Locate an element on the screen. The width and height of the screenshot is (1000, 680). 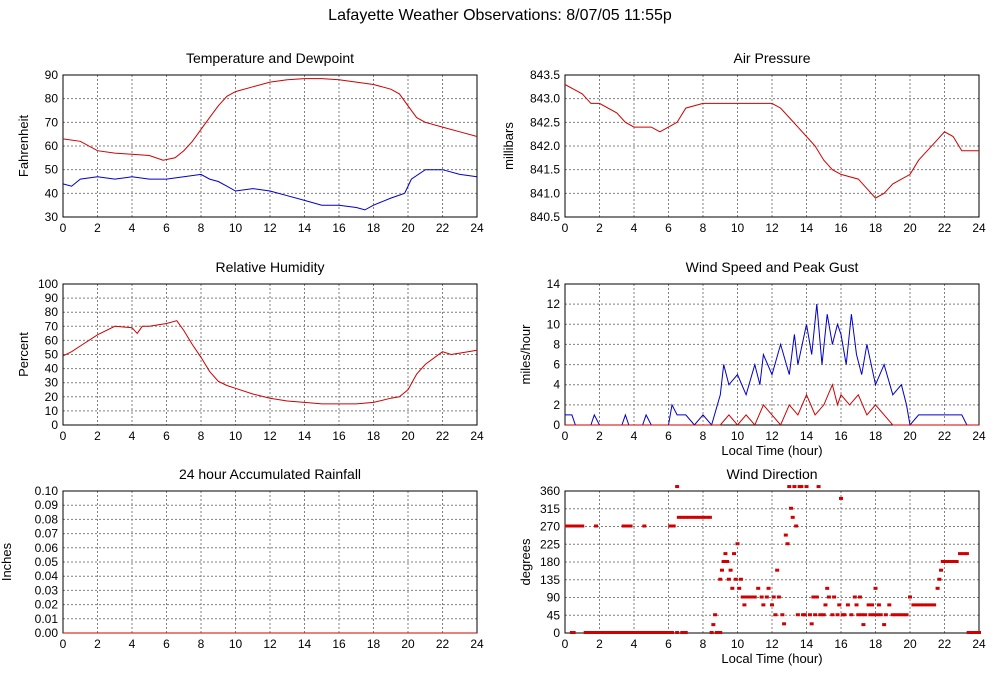
y-tick-label: 20 is located at coordinates (52, 397).